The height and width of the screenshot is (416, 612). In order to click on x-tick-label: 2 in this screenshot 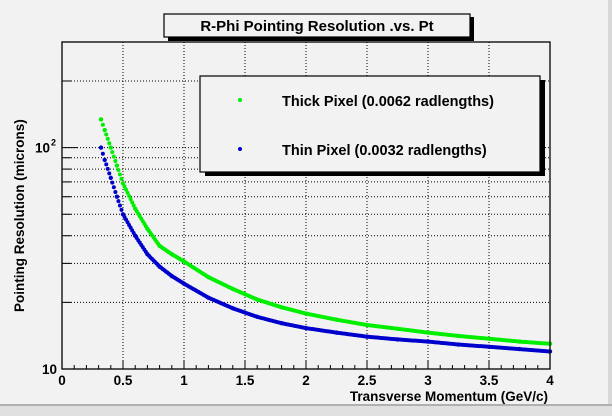, I will do `click(306, 380)`.